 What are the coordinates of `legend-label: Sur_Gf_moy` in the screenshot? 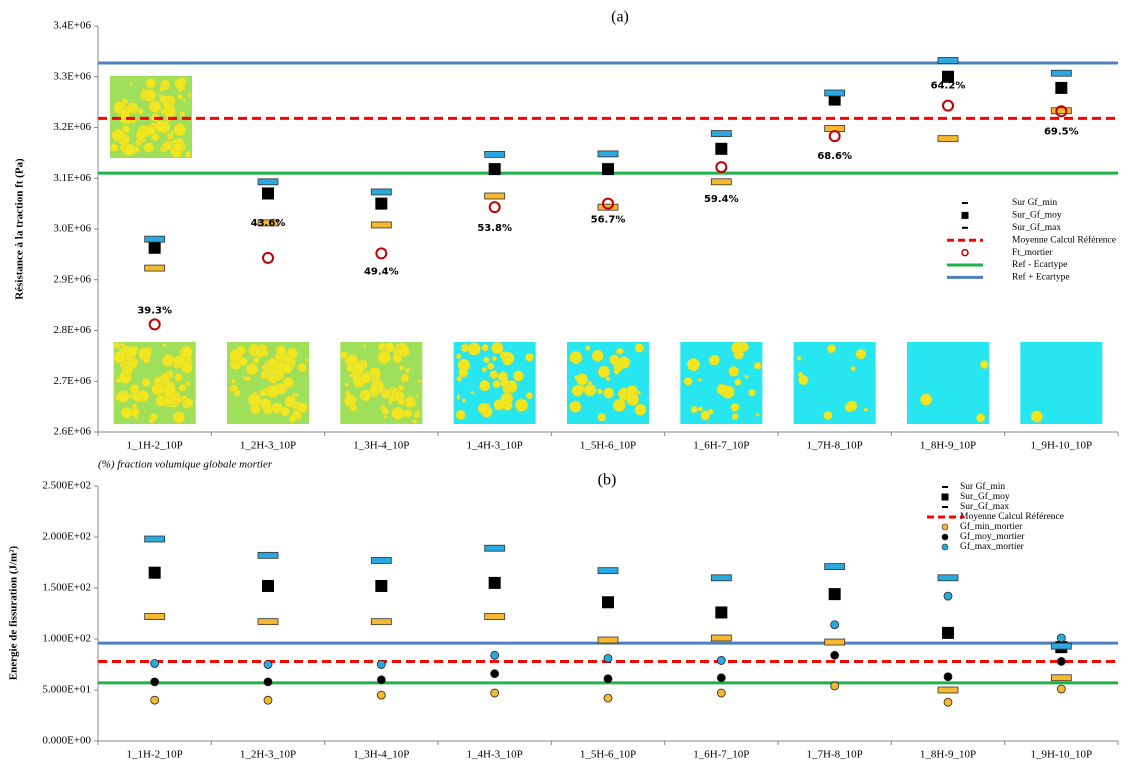 It's located at (1037, 215).